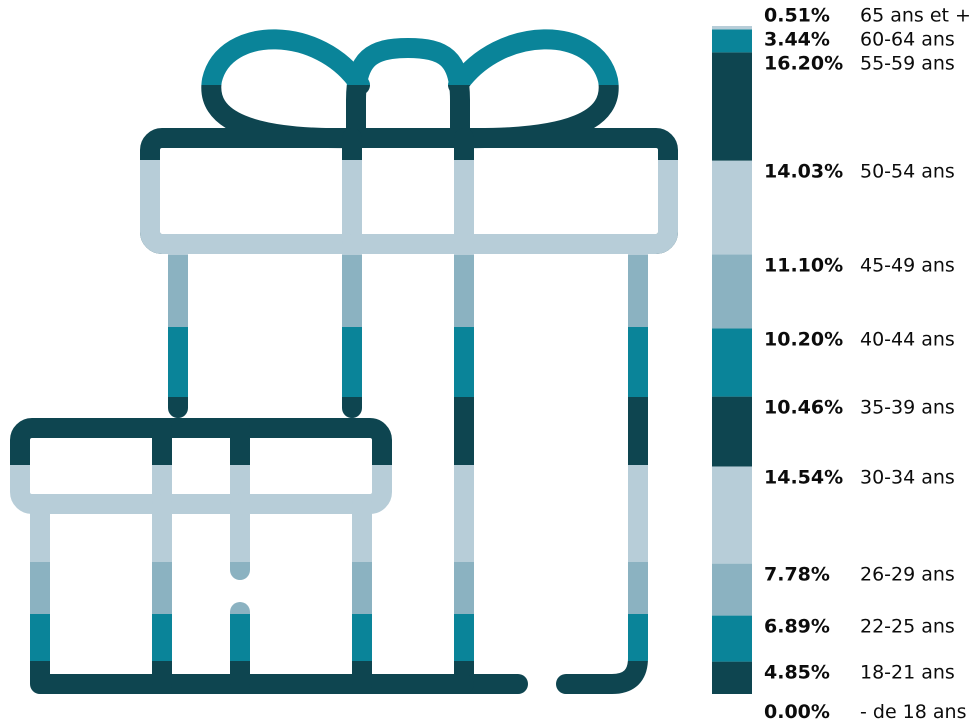 The height and width of the screenshot is (722, 979). Describe the element at coordinates (797, 673) in the screenshot. I see `value-label: 4.85%` at that location.